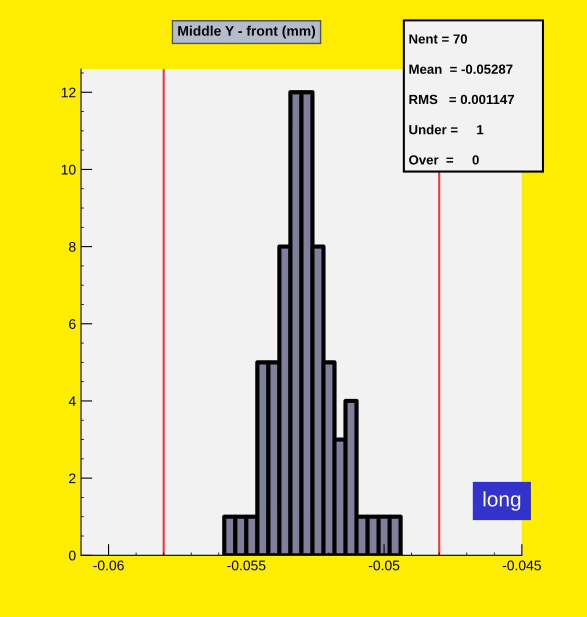 The width and height of the screenshot is (587, 617). Describe the element at coordinates (460, 69) in the screenshot. I see `annotation: Mean = -0.05287` at that location.